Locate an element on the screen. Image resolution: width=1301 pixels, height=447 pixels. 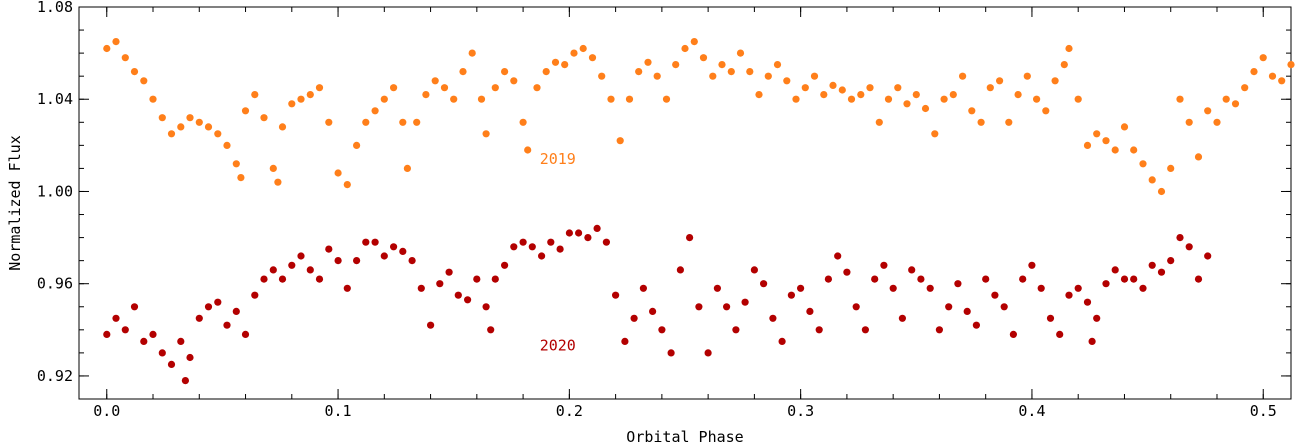
x-tick-label: 0.1 is located at coordinates (338, 411).